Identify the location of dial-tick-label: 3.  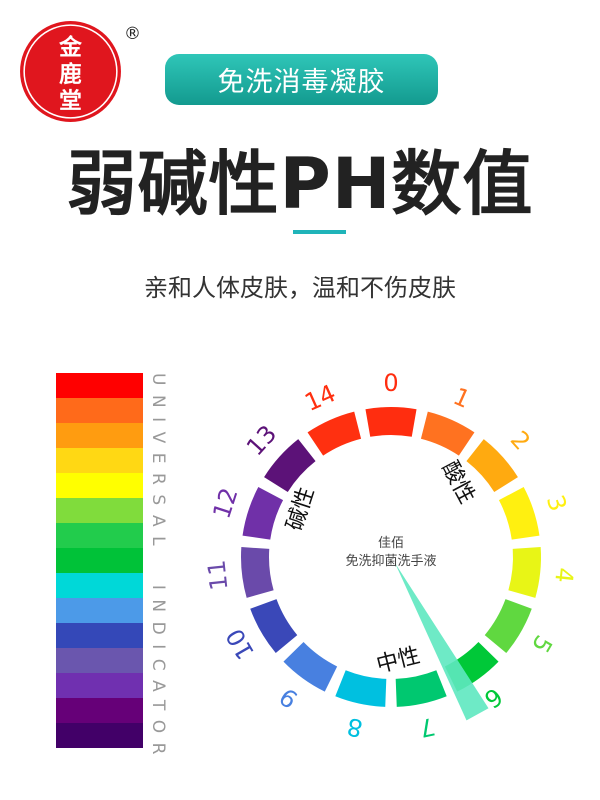
(556, 503).